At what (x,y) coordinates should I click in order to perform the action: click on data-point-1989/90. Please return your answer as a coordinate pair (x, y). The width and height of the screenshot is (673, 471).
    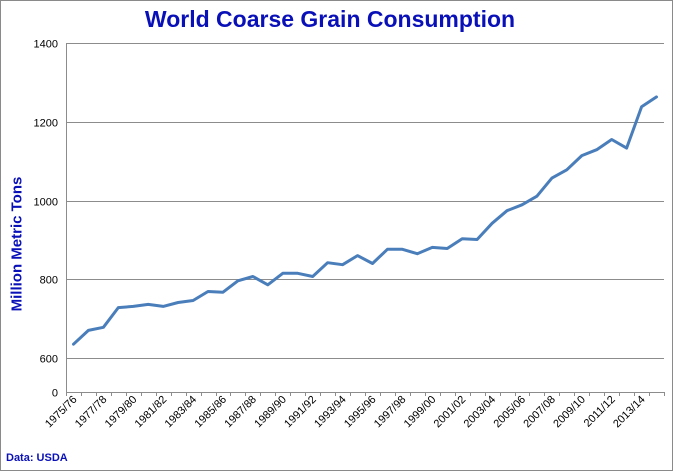
    Looking at the image, I should click on (282, 273).